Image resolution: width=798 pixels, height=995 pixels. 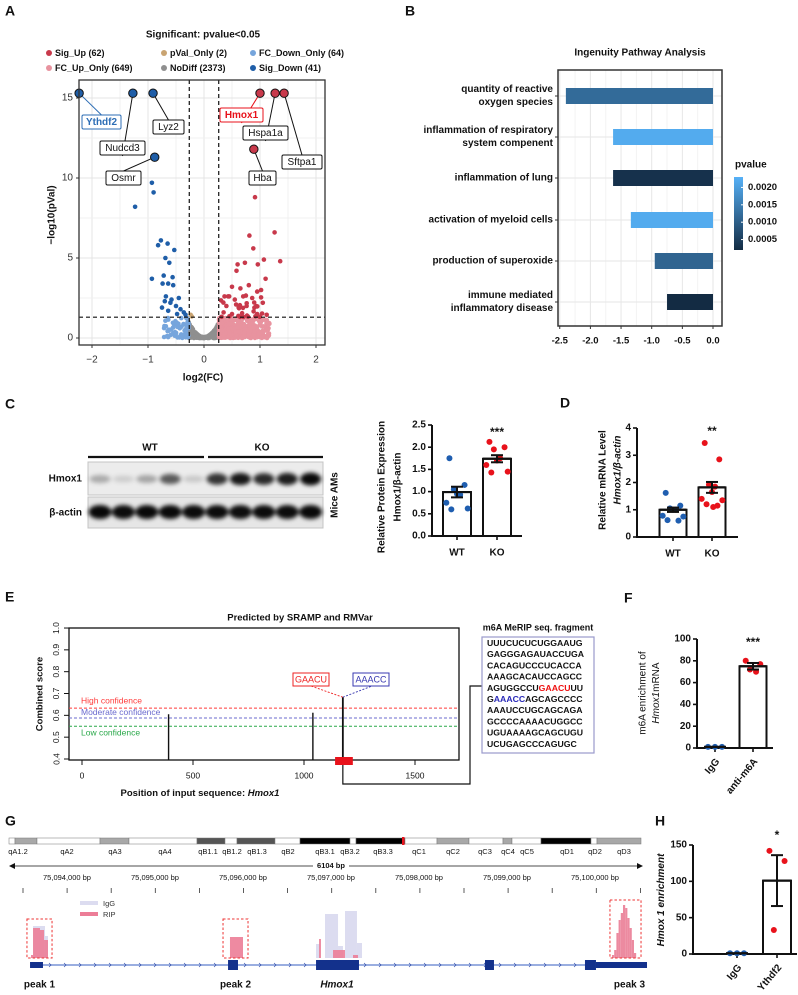 What do you see at coordinates (770, 977) in the screenshot?
I see `x-tick-label: Ythdf2` at bounding box center [770, 977].